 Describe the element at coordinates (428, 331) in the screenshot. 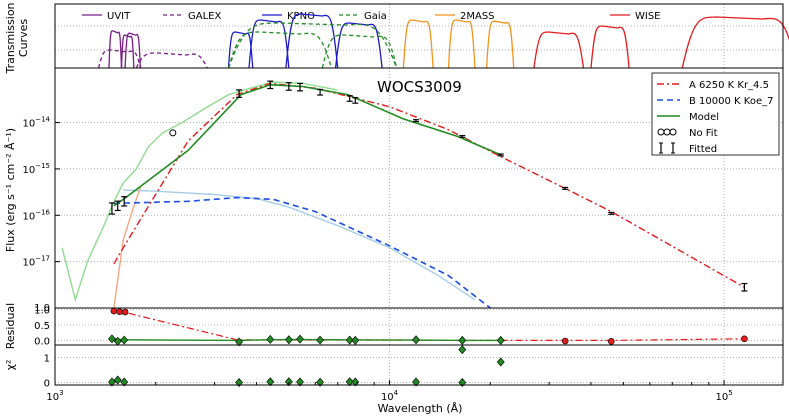

I see `residual-data` at that location.